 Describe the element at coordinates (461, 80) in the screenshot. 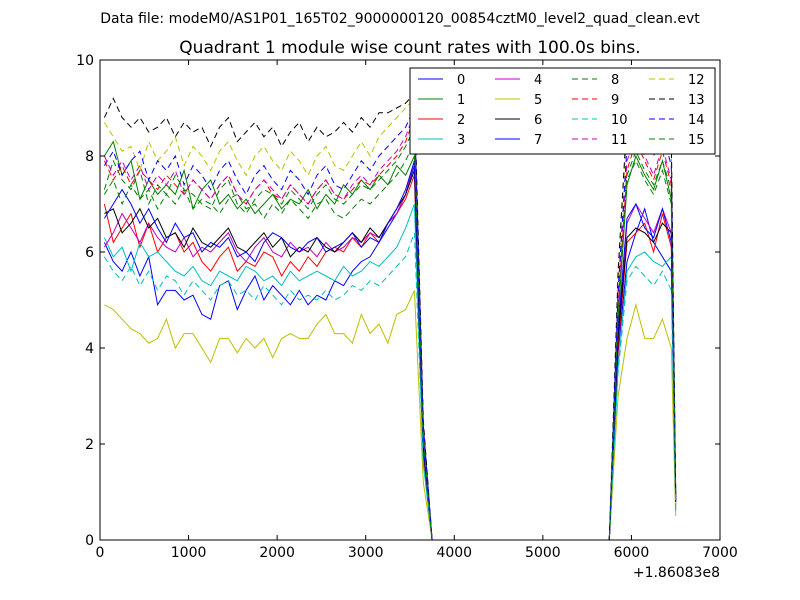

I see `legend-label-0: 0` at that location.